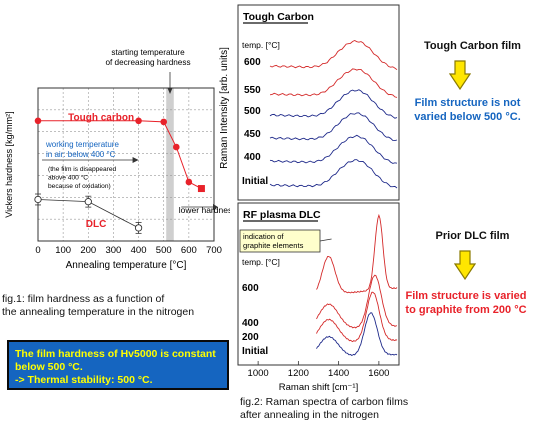  I want to click on tough-carbon-panel, so click(318, 102).